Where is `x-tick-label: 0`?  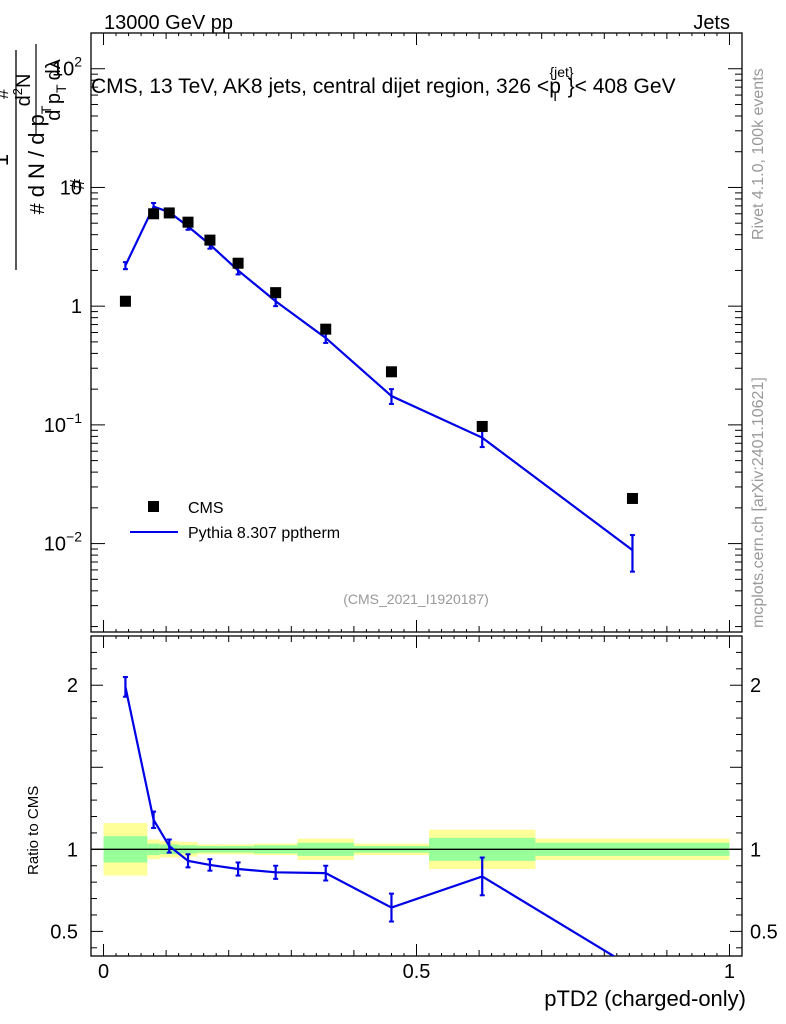
x-tick-label: 0 is located at coordinates (103, 972).